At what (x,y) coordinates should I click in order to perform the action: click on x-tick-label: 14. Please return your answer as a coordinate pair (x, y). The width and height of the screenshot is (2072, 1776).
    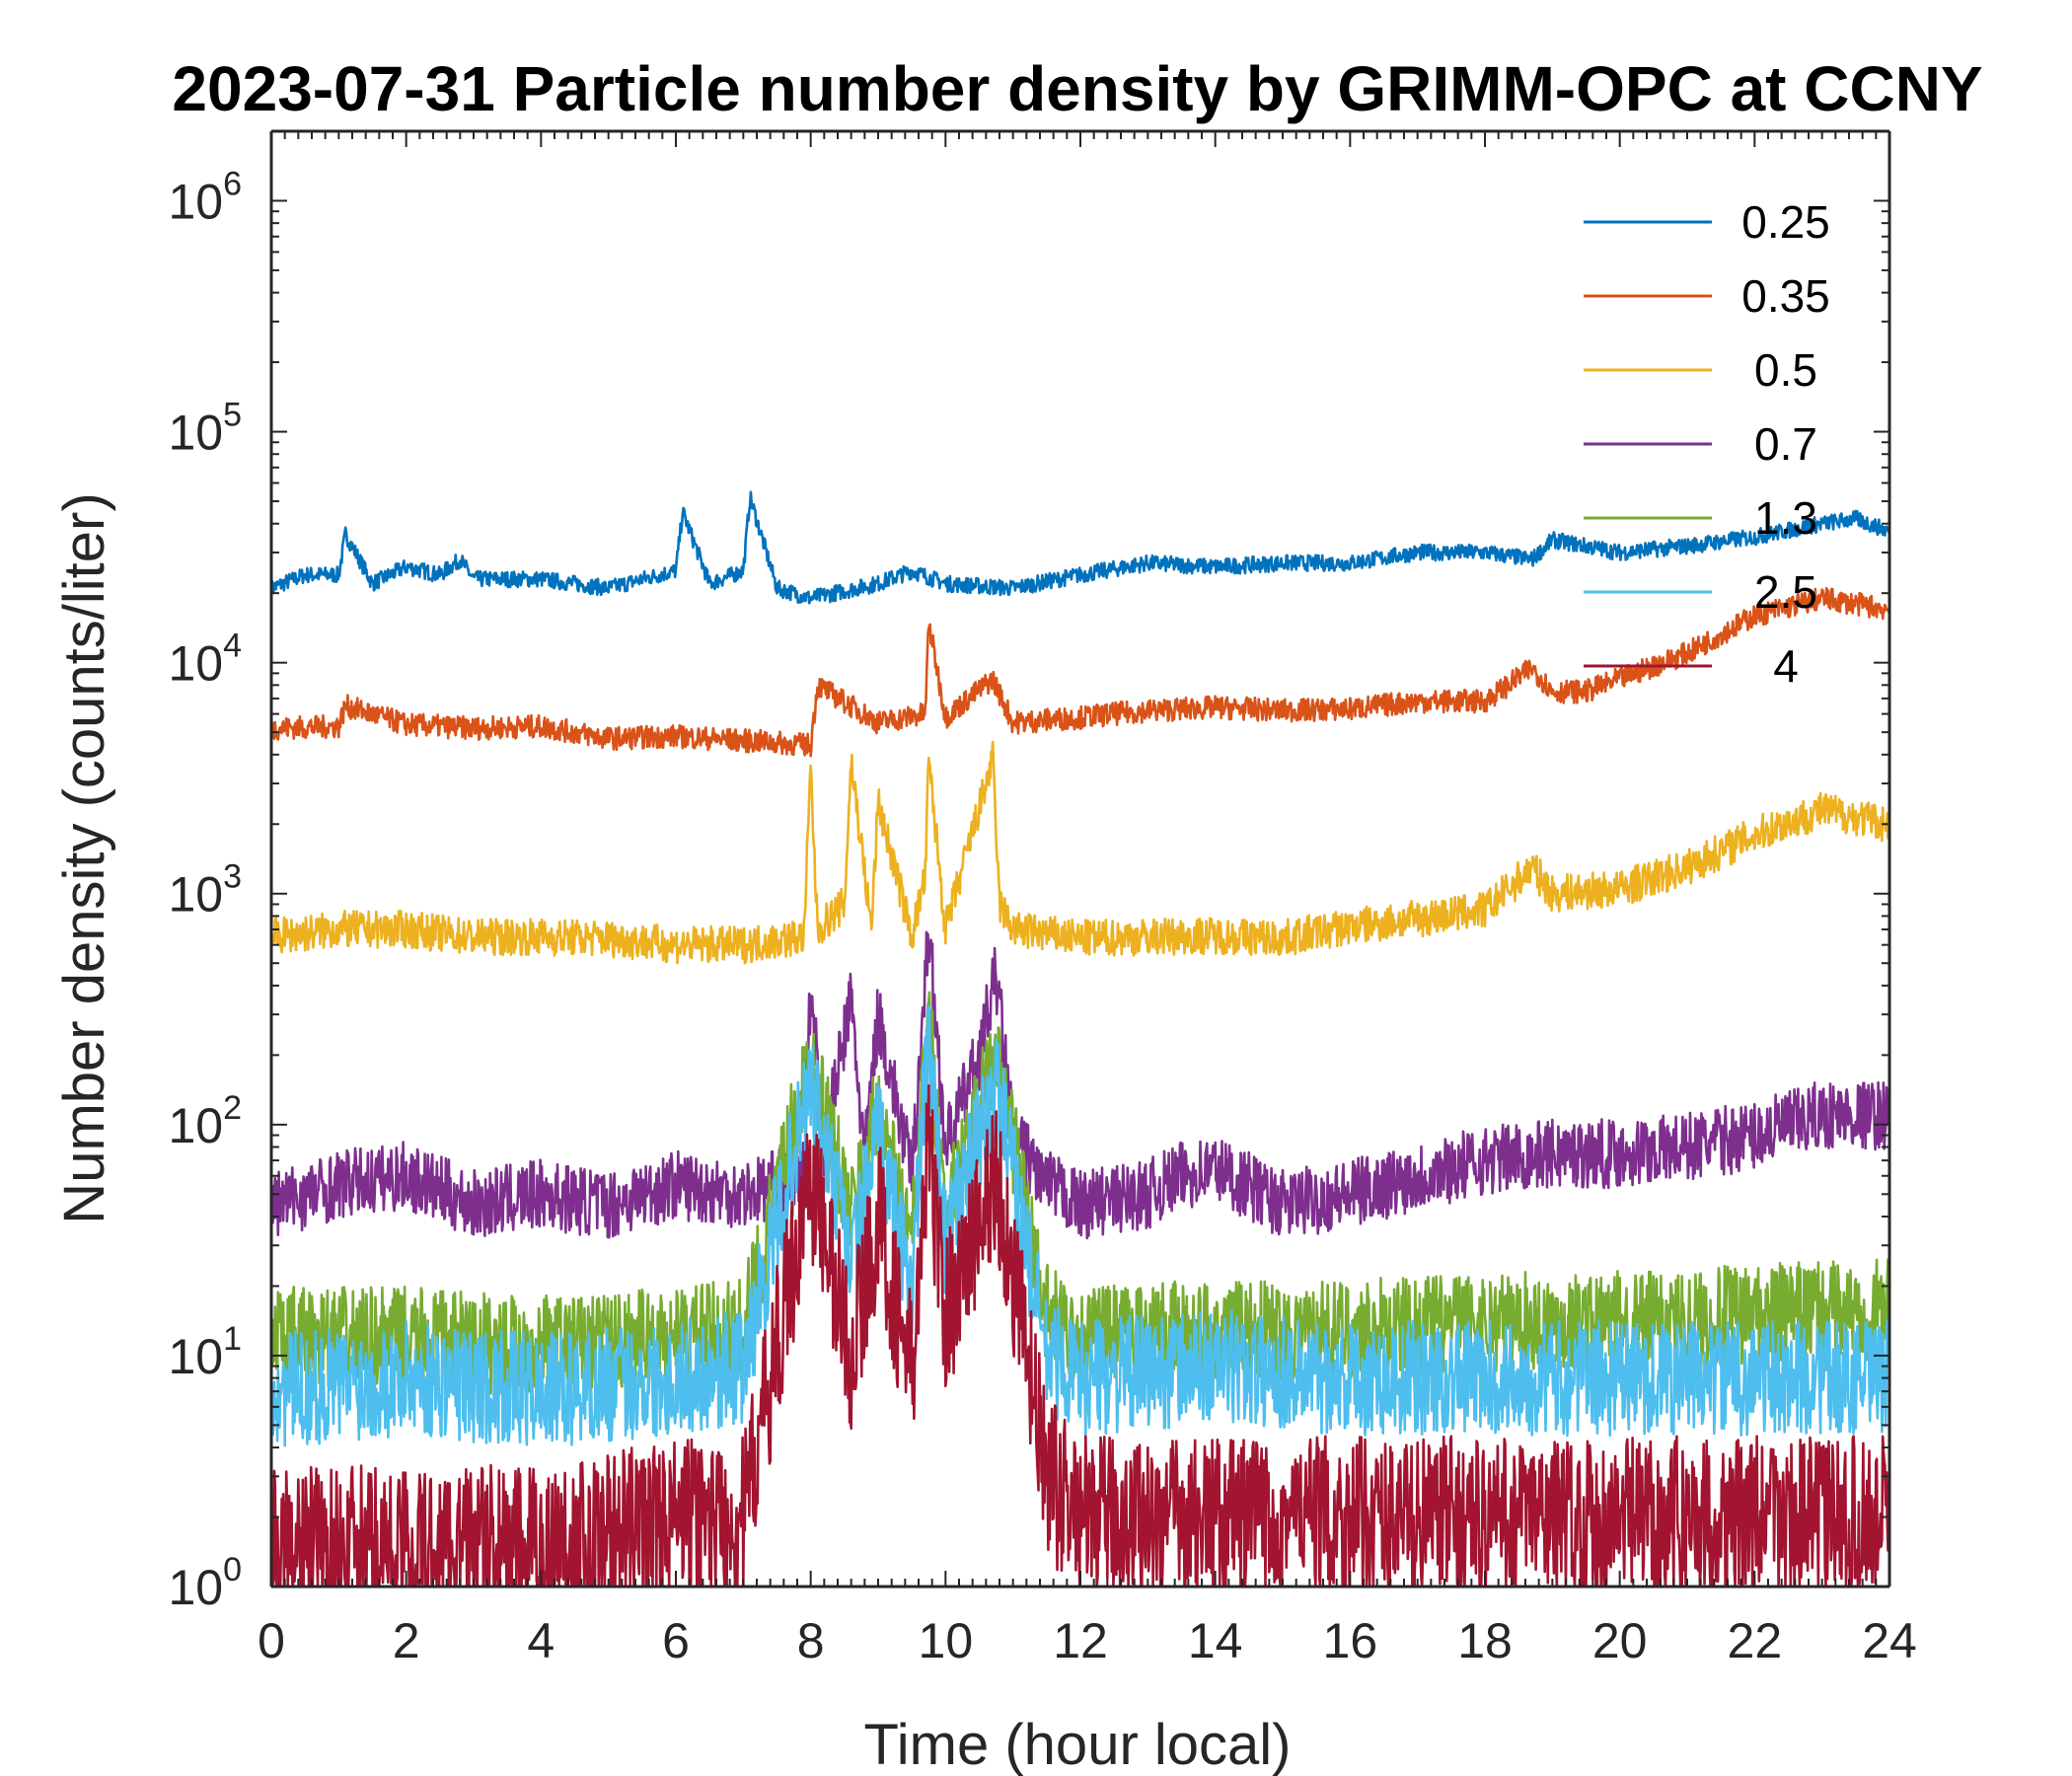
    Looking at the image, I should click on (1216, 1640).